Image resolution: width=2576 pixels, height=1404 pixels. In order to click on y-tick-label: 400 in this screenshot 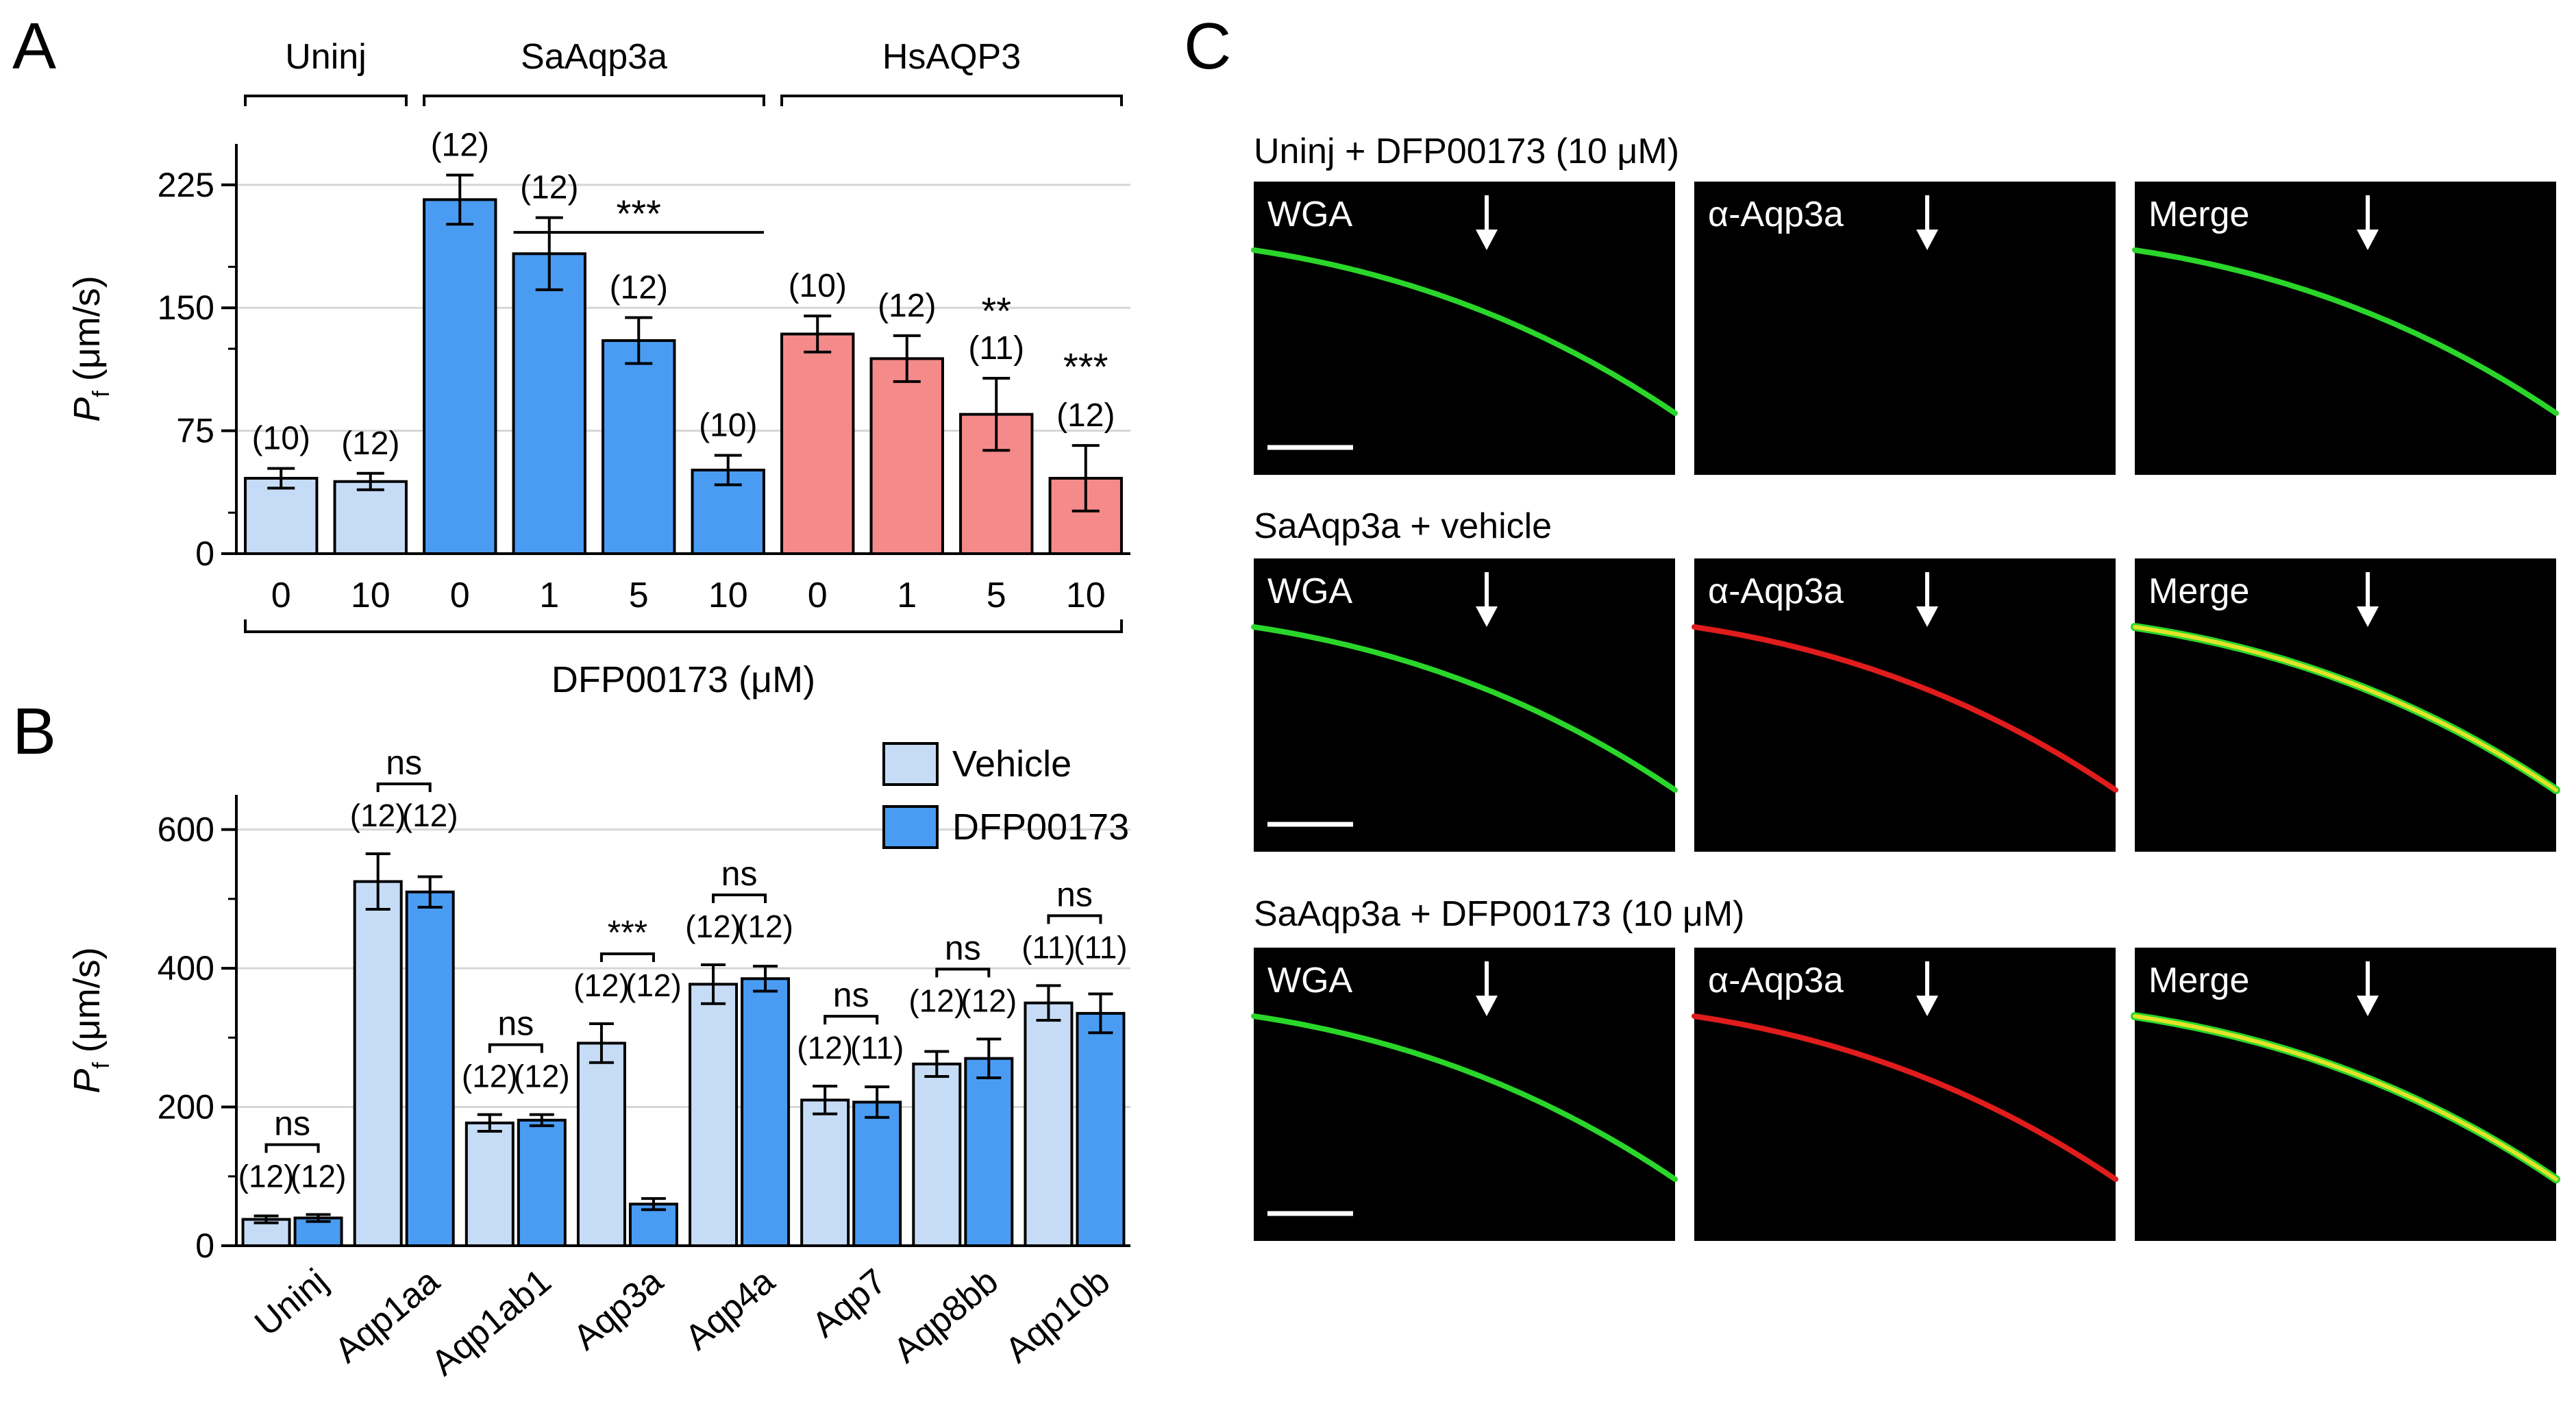, I will do `click(186, 968)`.